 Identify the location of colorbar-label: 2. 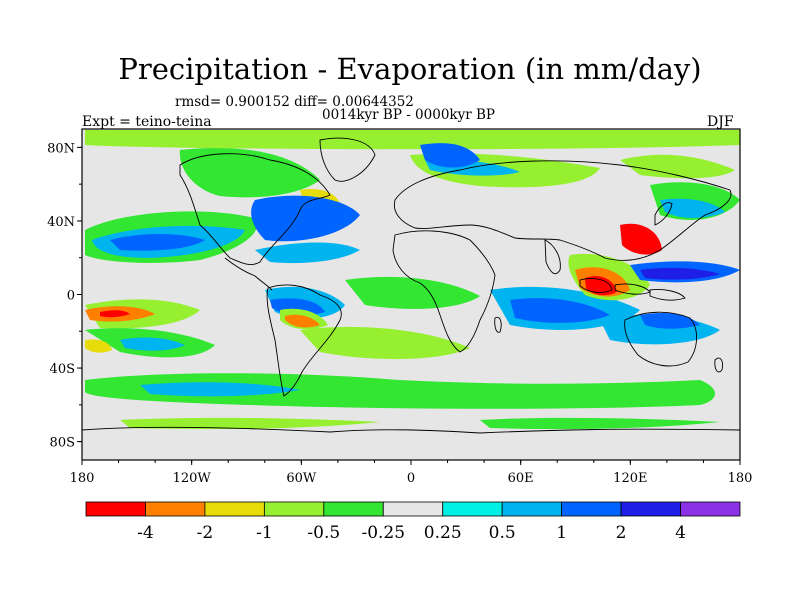
(621, 533).